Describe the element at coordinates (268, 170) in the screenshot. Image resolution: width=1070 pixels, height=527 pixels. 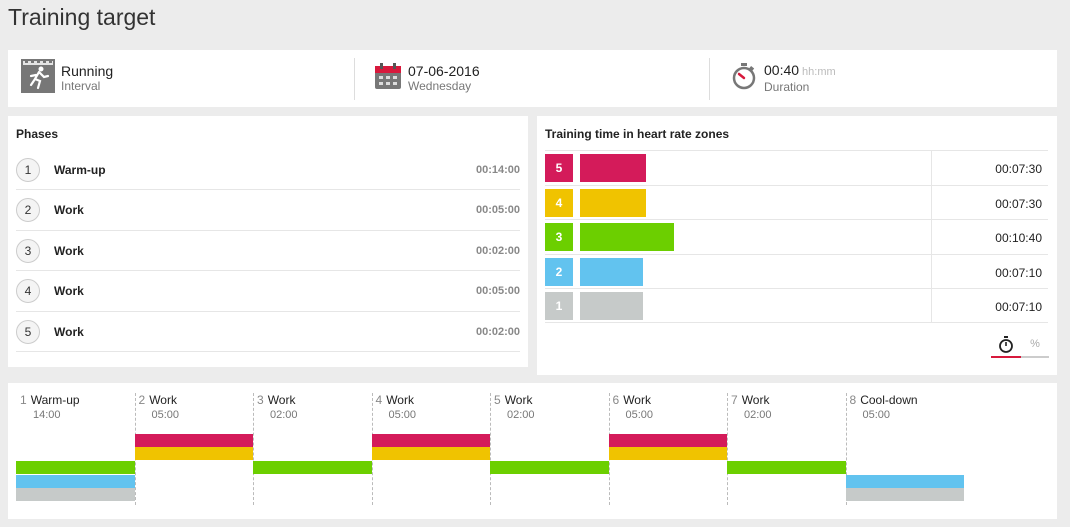
I see `phase-row: 1 Warm-up 00:14:00` at that location.